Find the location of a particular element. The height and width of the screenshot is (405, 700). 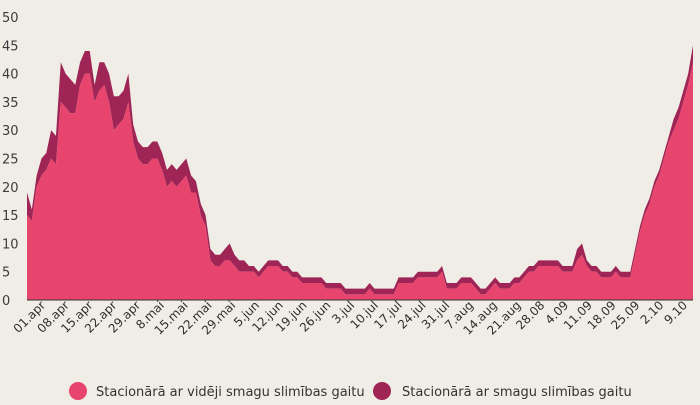

y-tick-label: 35 is located at coordinates (10, 103).